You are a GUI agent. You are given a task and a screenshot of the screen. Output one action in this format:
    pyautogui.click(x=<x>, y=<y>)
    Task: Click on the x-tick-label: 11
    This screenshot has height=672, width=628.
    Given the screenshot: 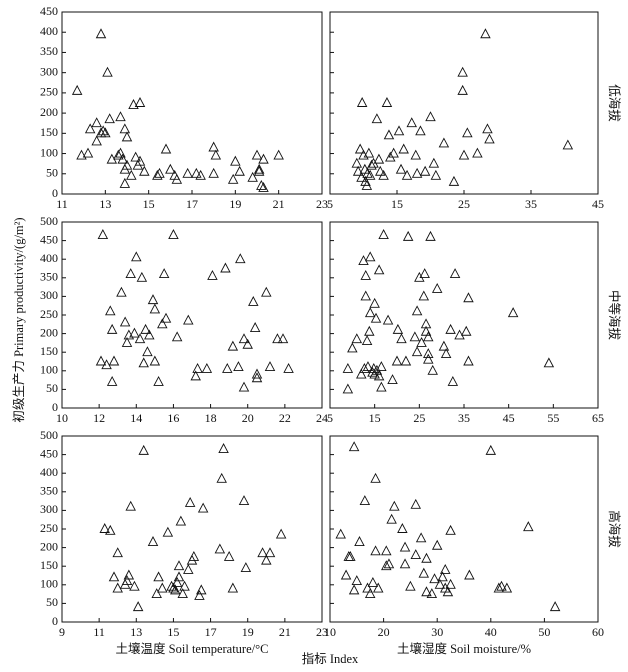 What is the action you would take?
    pyautogui.click(x=62, y=204)
    